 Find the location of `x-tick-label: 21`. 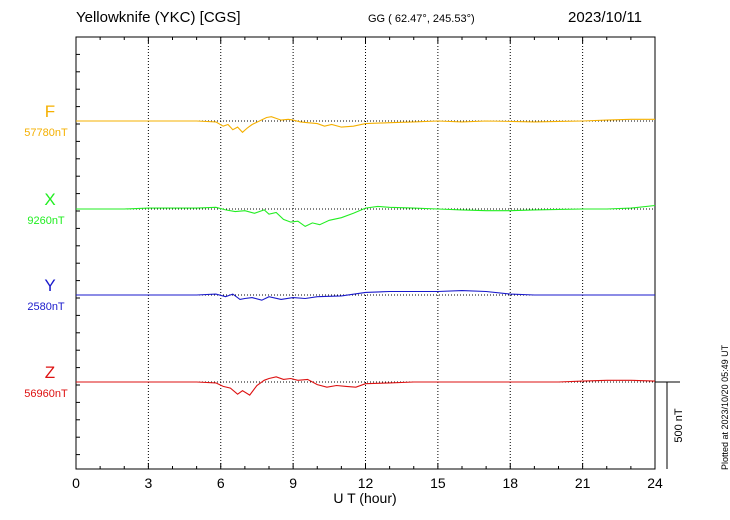

x-tick-label: 21 is located at coordinates (583, 483).